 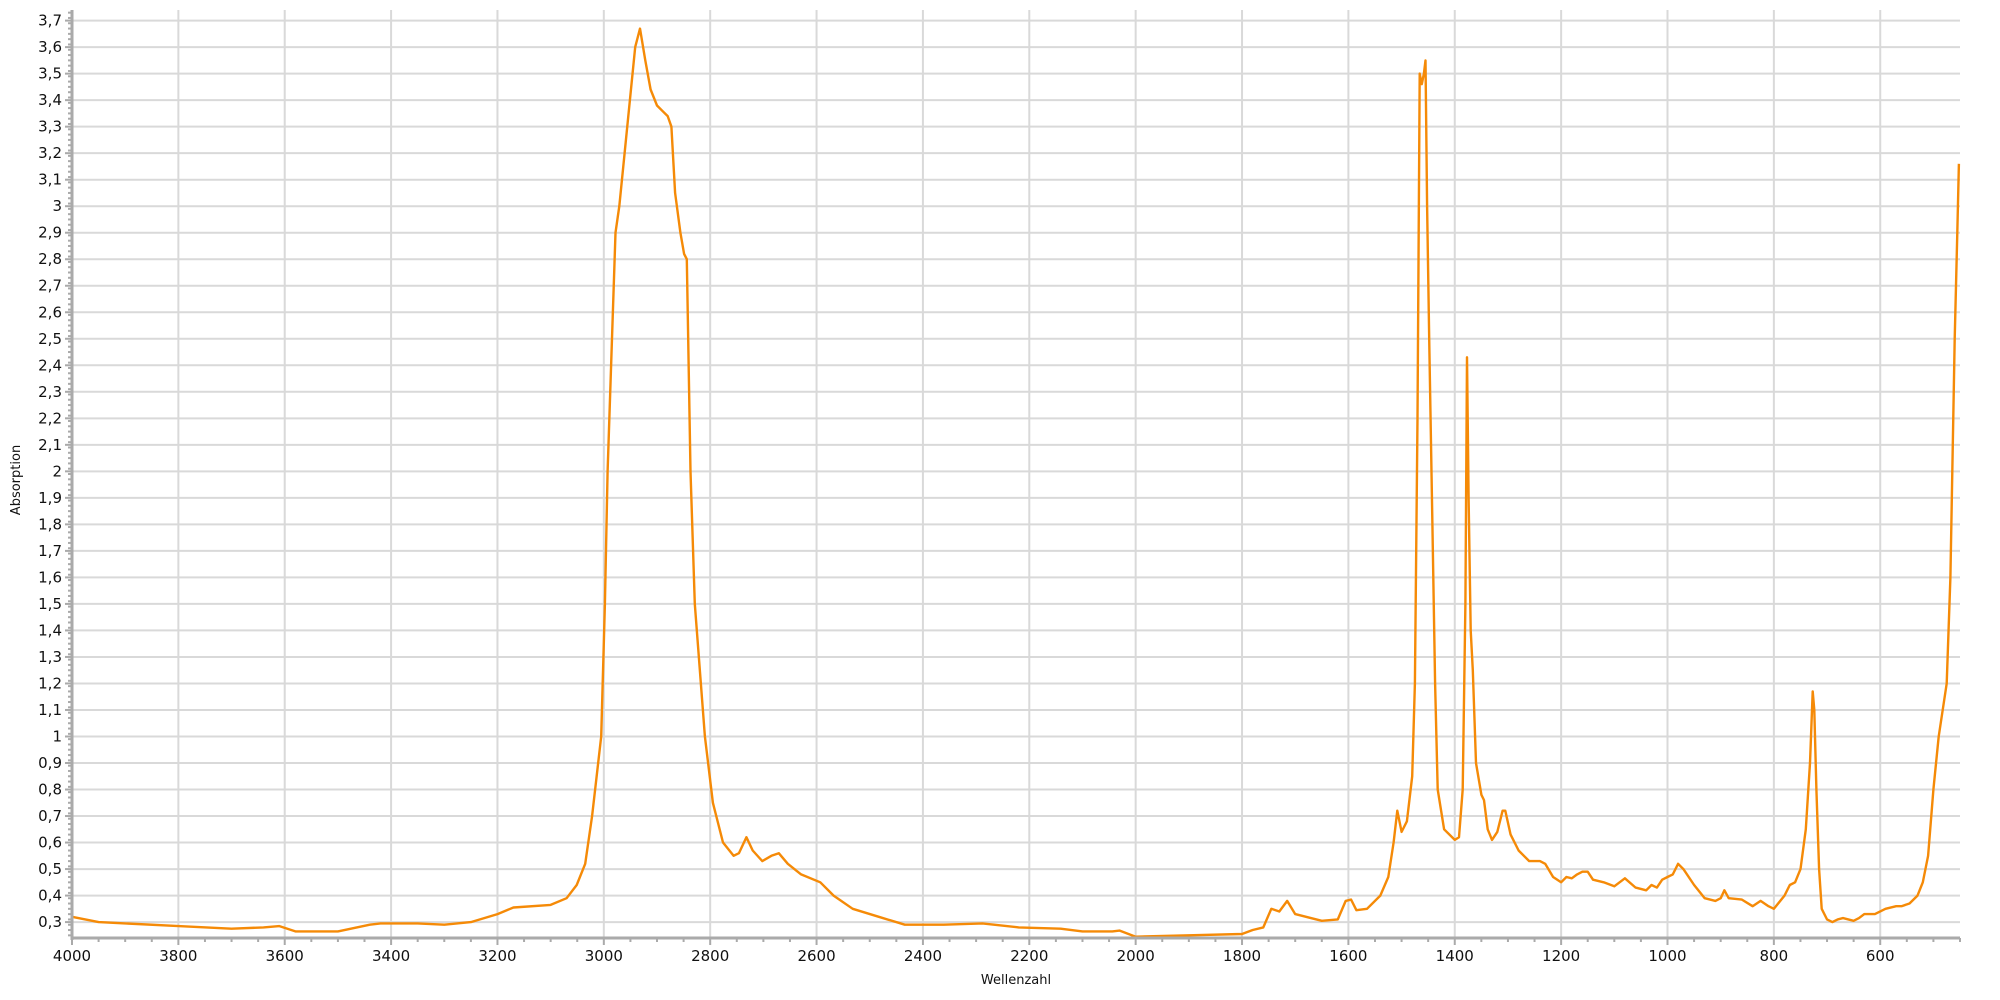 I want to click on y-tick-label: 1,3, so click(x=50, y=657).